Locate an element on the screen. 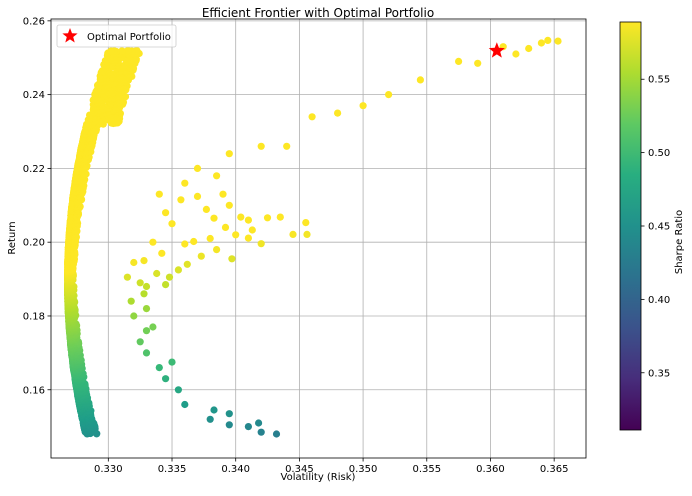 The height and width of the screenshot is (496, 692). y-axis-ticks: 0.16 0.18 0.20 0.22 0.24 0.26 is located at coordinates (37, 206).